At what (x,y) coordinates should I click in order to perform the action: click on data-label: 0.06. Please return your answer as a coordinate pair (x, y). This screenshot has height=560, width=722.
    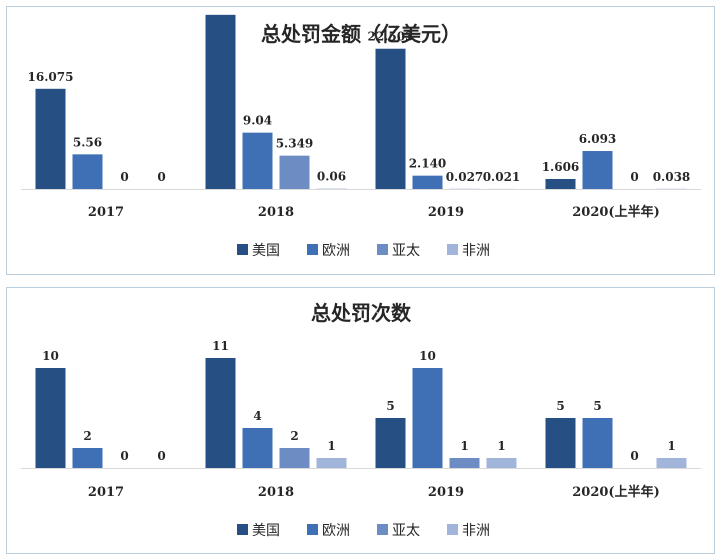
    Looking at the image, I should click on (331, 177).